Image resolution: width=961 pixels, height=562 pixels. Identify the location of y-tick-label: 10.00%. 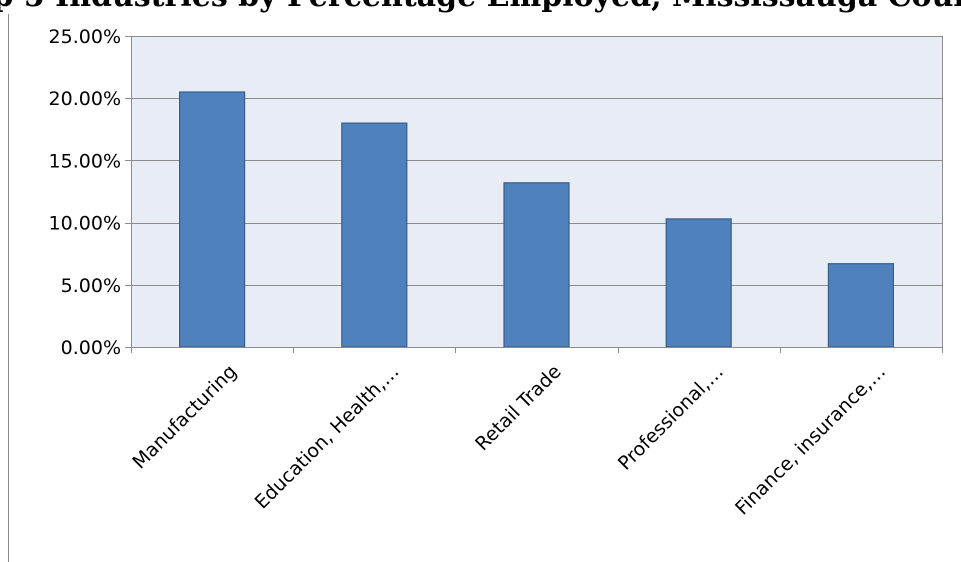
(85, 224).